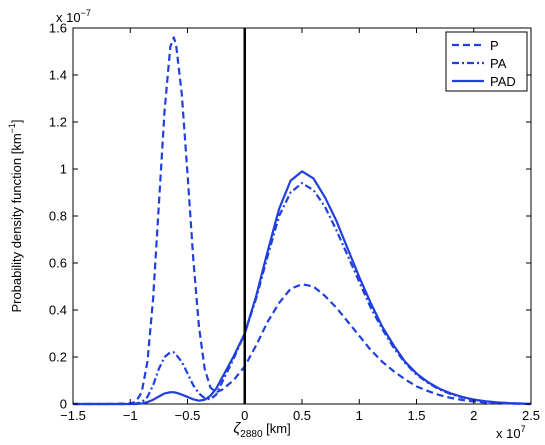  I want to click on x-tick-label: −1.5, so click(73, 415).